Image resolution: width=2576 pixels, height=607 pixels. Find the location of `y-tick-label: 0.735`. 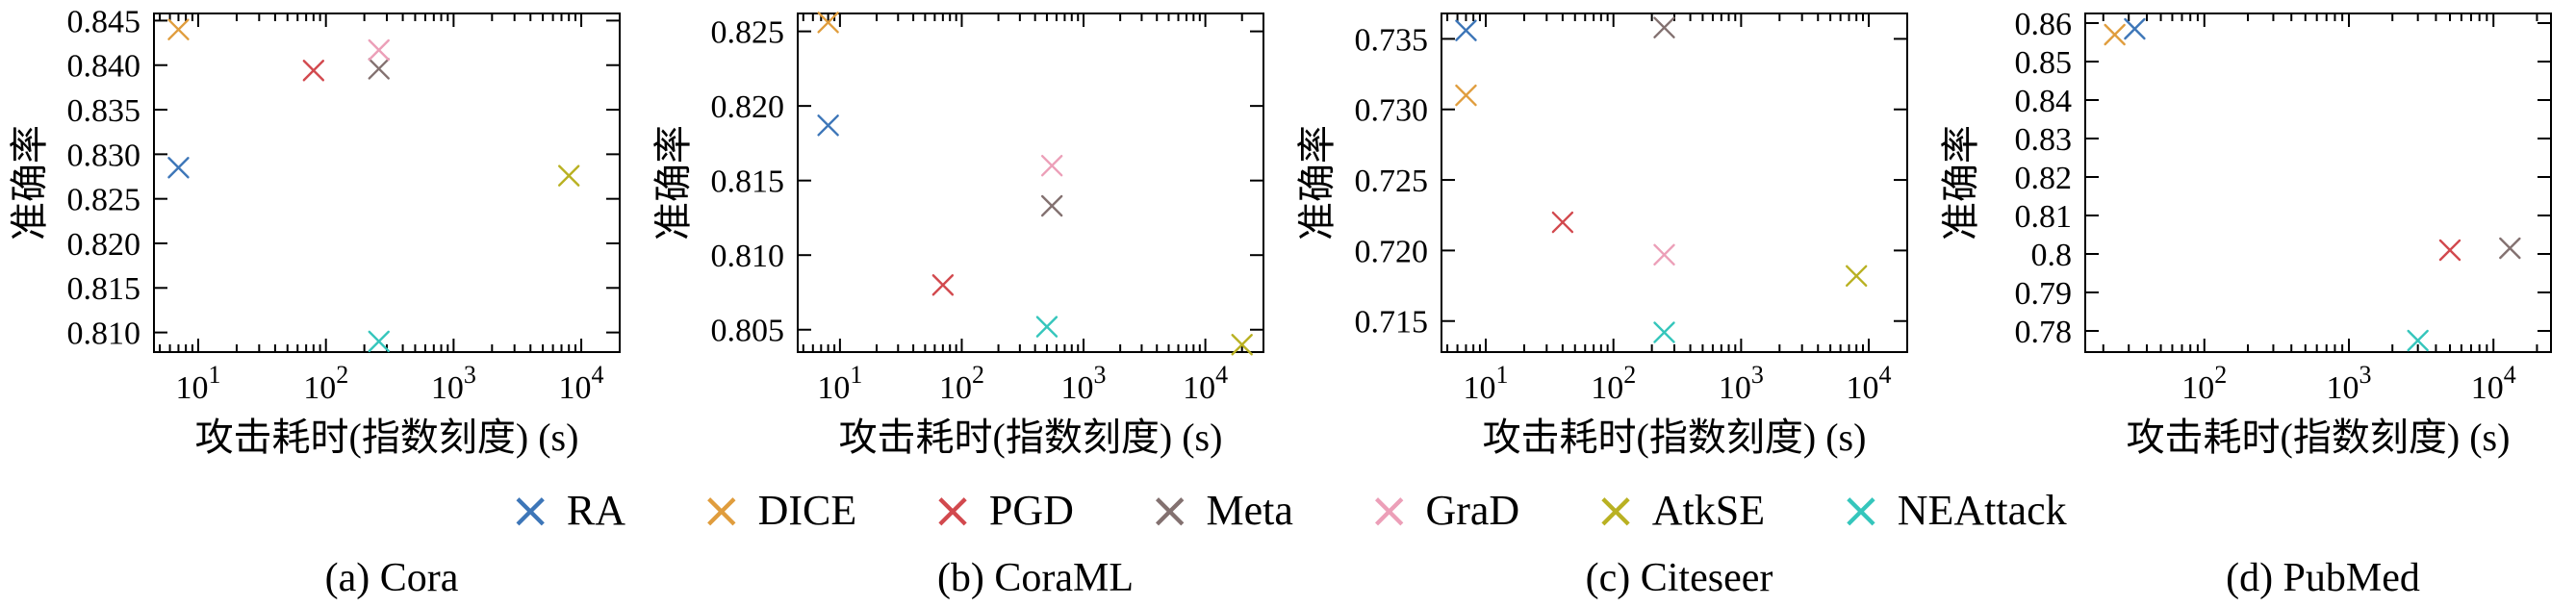

y-tick-label: 0.735 is located at coordinates (1392, 40).